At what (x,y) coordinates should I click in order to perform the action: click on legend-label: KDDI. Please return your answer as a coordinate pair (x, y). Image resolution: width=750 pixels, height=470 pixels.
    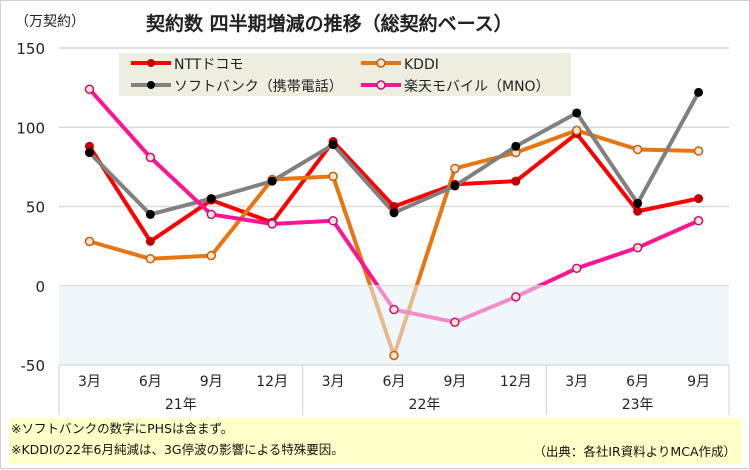
    Looking at the image, I should click on (421, 65).